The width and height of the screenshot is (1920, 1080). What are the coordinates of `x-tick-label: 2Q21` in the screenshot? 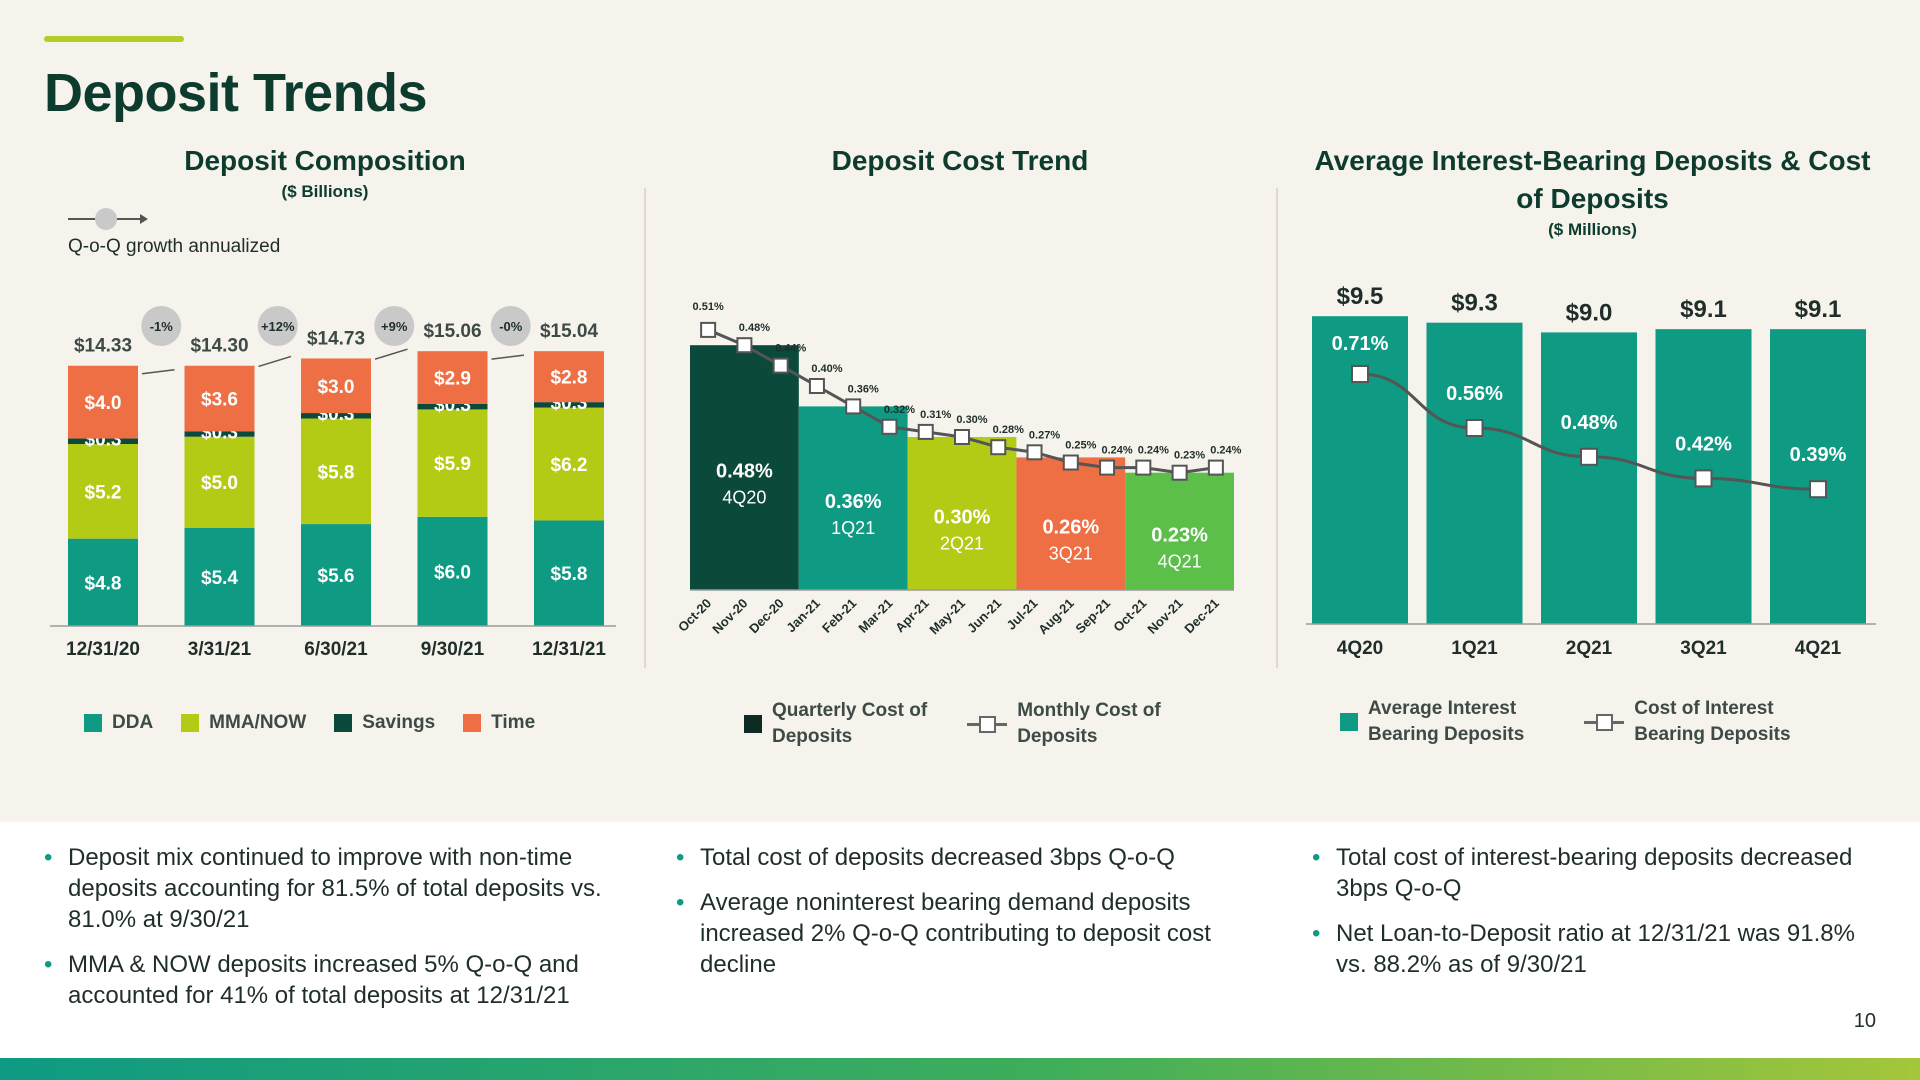 It's located at (1589, 648).